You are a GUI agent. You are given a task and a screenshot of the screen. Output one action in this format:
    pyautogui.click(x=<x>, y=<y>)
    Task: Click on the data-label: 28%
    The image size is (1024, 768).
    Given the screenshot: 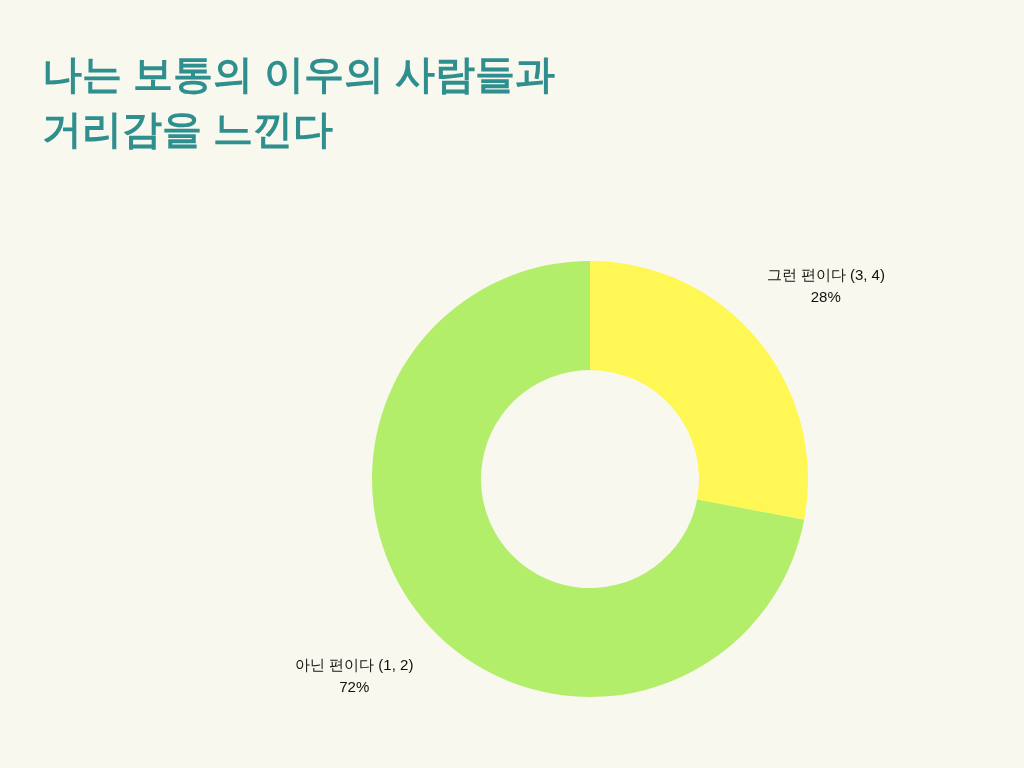 What is the action you would take?
    pyautogui.click(x=825, y=296)
    